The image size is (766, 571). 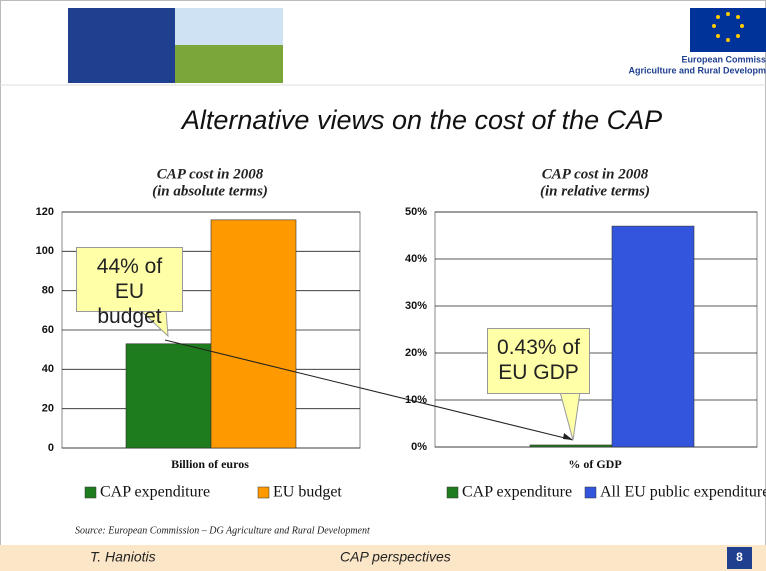 I want to click on y-tick-label: 0%, so click(x=419, y=447).